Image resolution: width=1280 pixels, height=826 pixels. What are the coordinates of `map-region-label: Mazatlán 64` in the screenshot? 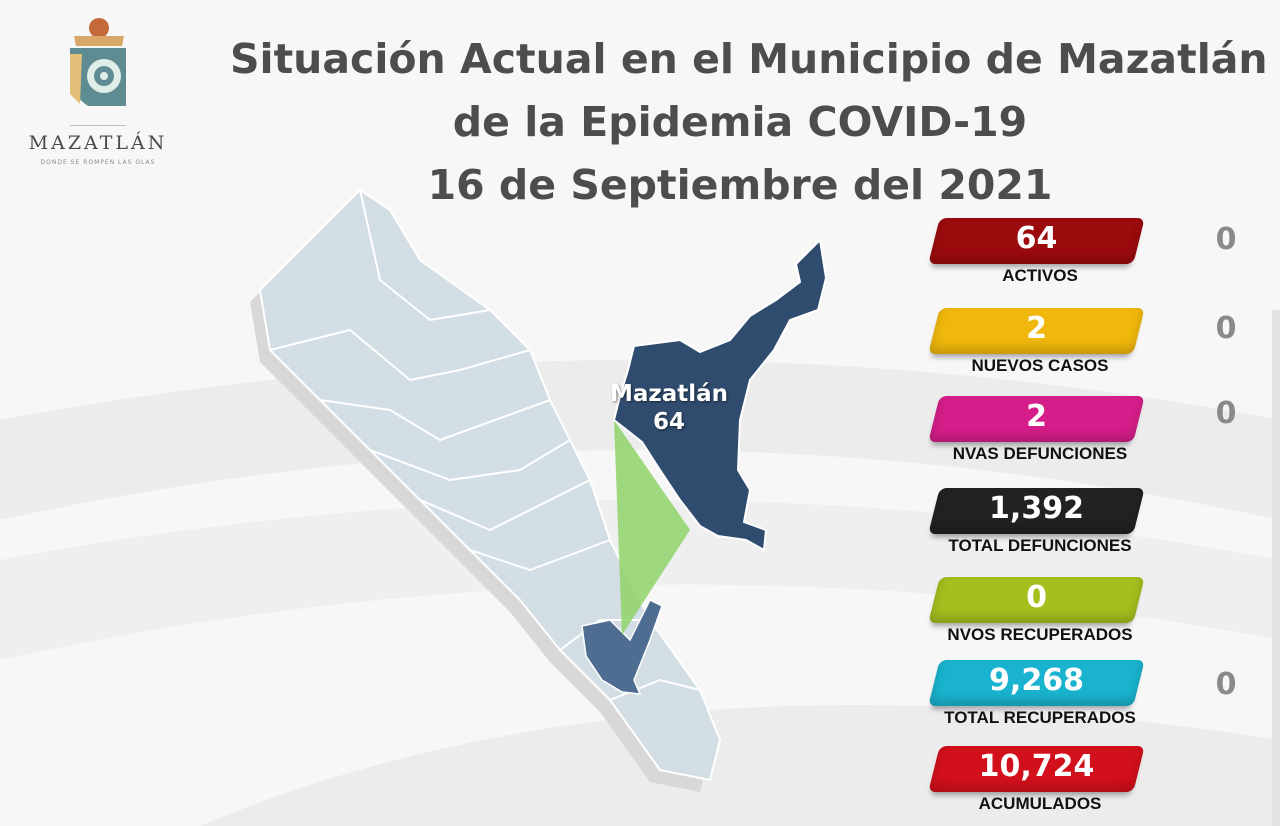 It's located at (669, 408).